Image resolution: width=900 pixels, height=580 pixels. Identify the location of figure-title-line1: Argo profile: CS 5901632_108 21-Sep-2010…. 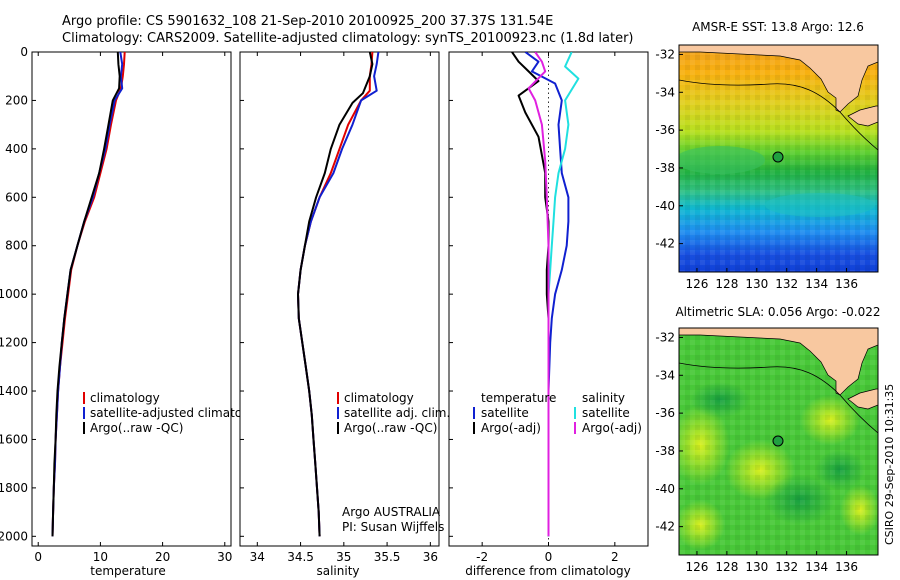
(307, 21).